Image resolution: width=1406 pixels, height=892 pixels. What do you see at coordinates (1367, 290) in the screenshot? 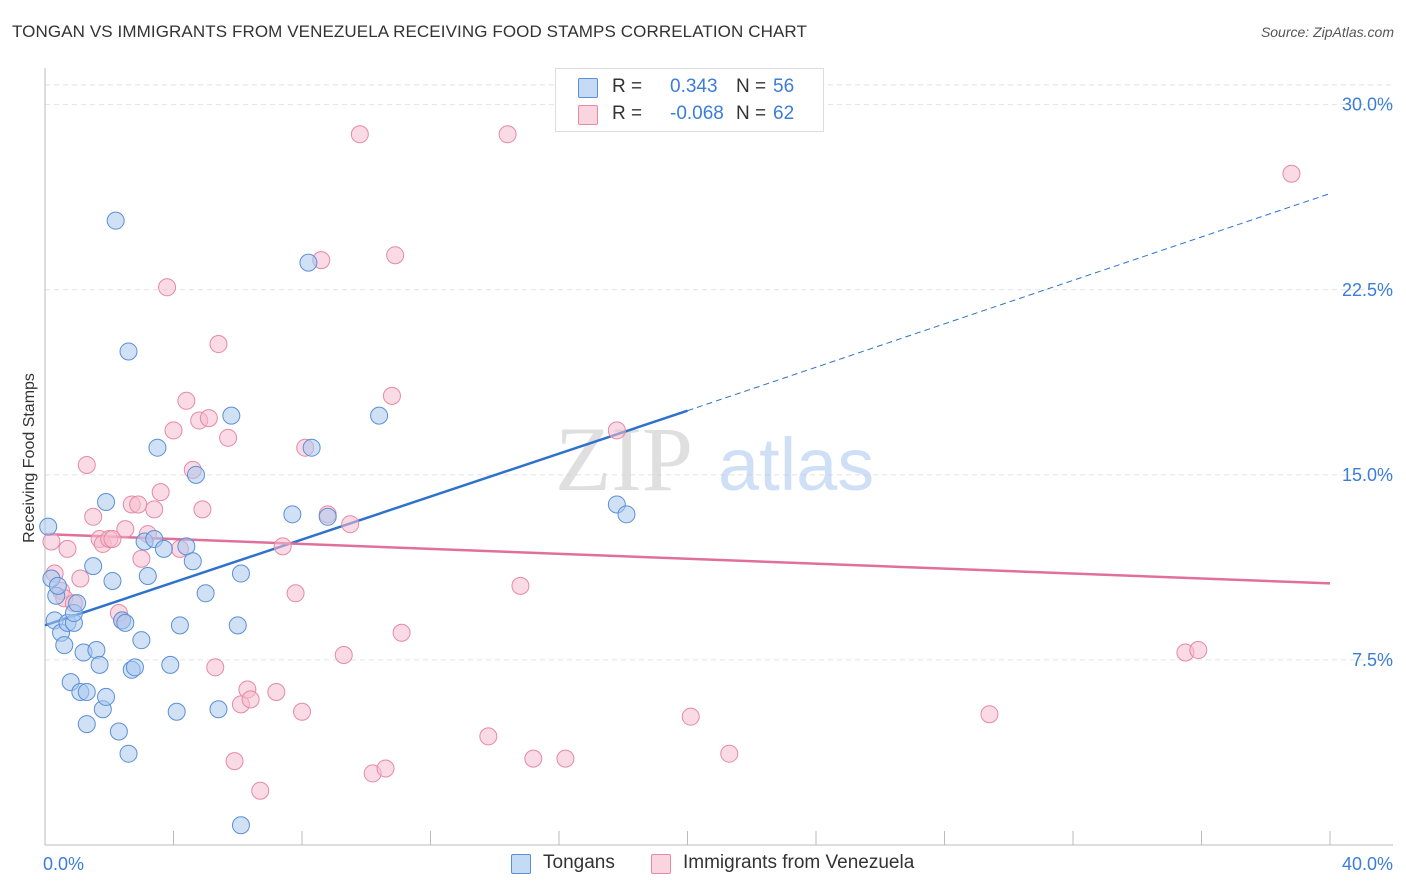
I see `y-tick-label: 22.5%` at bounding box center [1367, 290].